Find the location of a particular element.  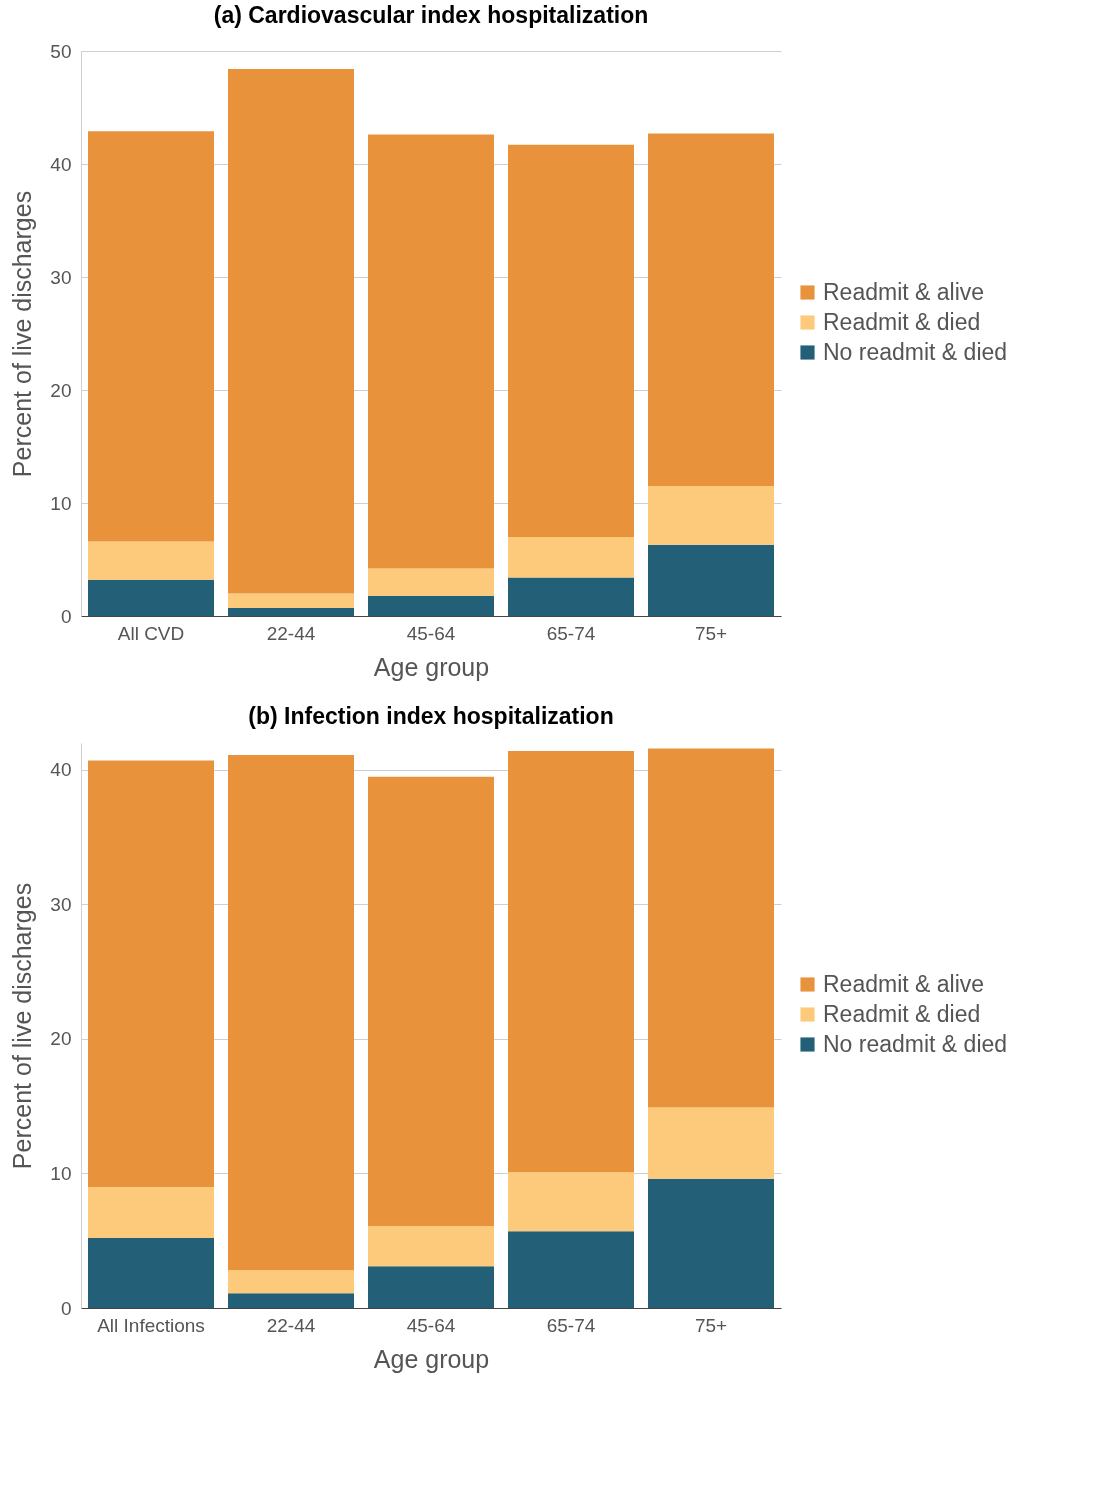

chart-title: (a) Cardiovascular index hospitalization is located at coordinates (431, 15).